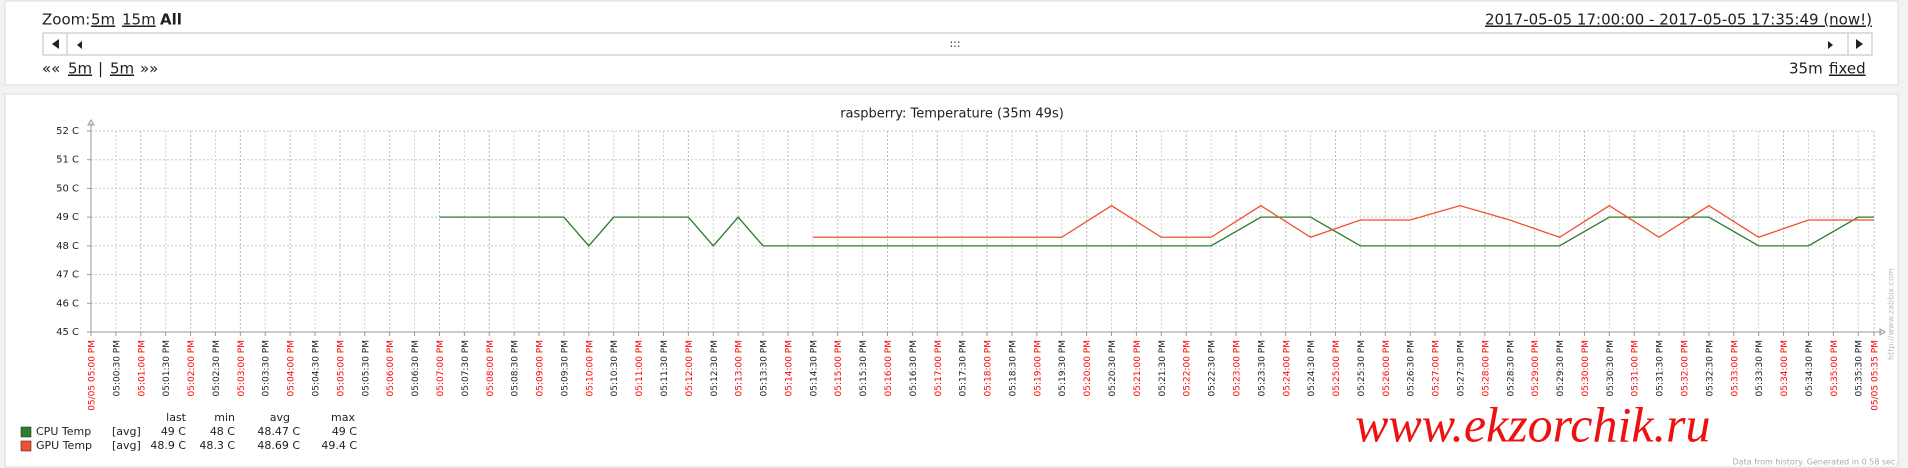 The width and height of the screenshot is (1908, 468). What do you see at coordinates (1847, 69) in the screenshot?
I see `period-mode: fixed` at bounding box center [1847, 69].